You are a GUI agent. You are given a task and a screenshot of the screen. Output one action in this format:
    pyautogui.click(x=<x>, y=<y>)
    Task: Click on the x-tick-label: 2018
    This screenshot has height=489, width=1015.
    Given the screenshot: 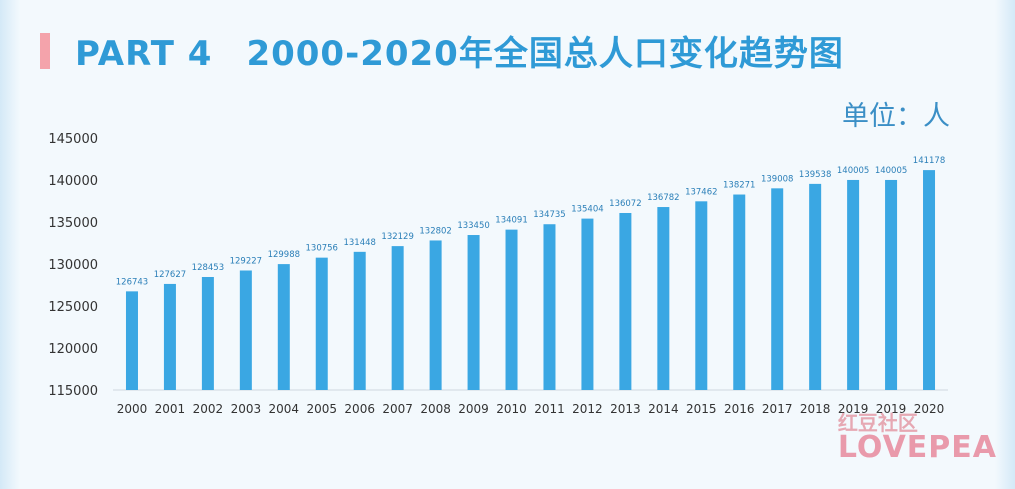 What is the action you would take?
    pyautogui.click(x=815, y=409)
    